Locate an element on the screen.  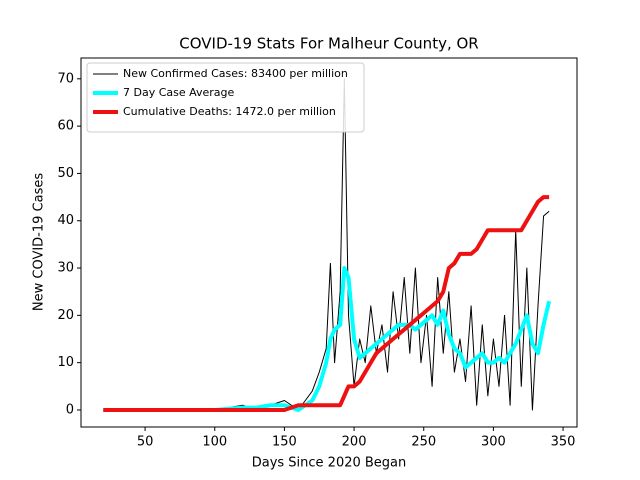
x-tick-label: 150 is located at coordinates (284, 442).